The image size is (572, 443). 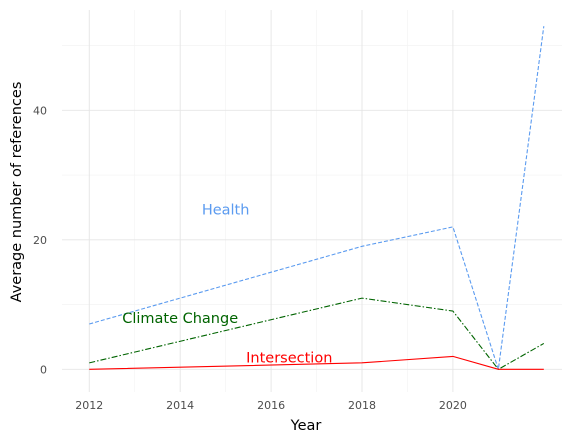 I want to click on series-label-climate-change: Climate Change, so click(x=180, y=319).